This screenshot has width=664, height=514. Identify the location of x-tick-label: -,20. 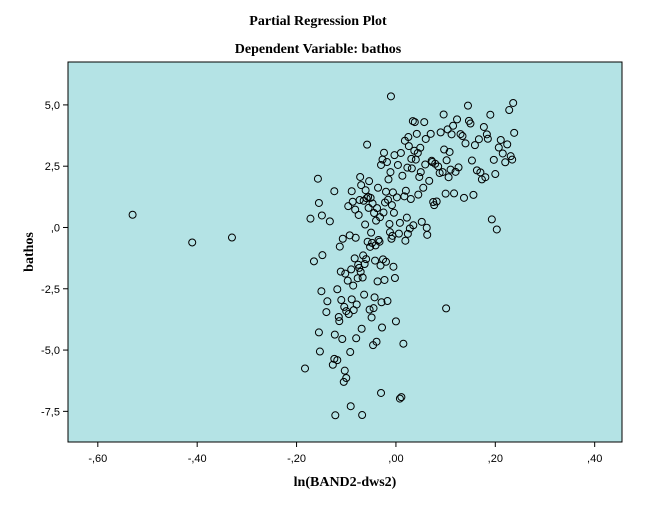
(296, 459).